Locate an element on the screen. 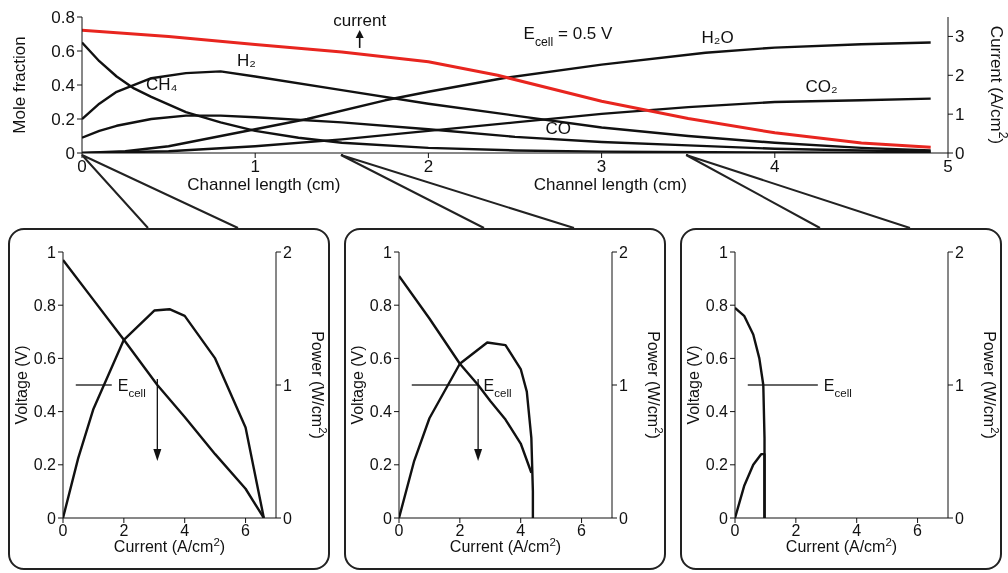 The width and height of the screenshot is (1008, 573). x-tick-label: 1 is located at coordinates (255, 167).